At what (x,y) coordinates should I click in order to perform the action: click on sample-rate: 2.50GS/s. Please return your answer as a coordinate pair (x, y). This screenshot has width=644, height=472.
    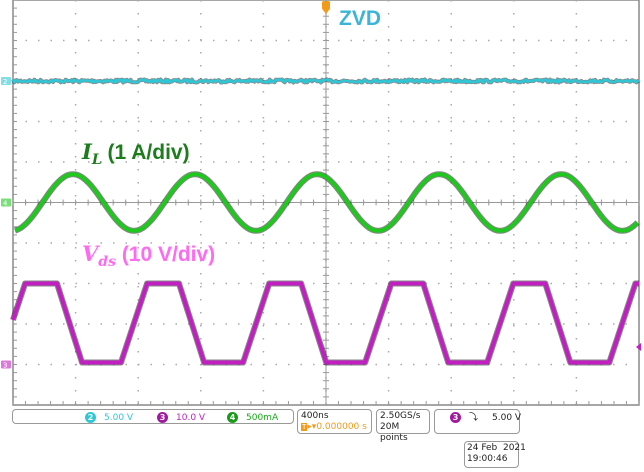
    Looking at the image, I should click on (400, 416).